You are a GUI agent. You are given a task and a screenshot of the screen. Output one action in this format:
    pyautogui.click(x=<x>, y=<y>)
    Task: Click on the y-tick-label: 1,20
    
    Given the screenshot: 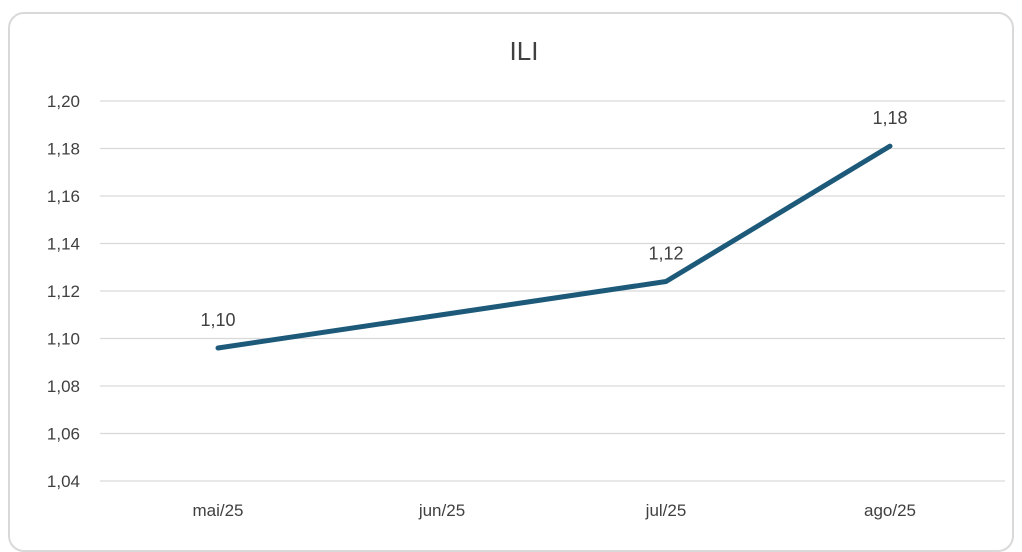 What is the action you would take?
    pyautogui.click(x=63, y=101)
    